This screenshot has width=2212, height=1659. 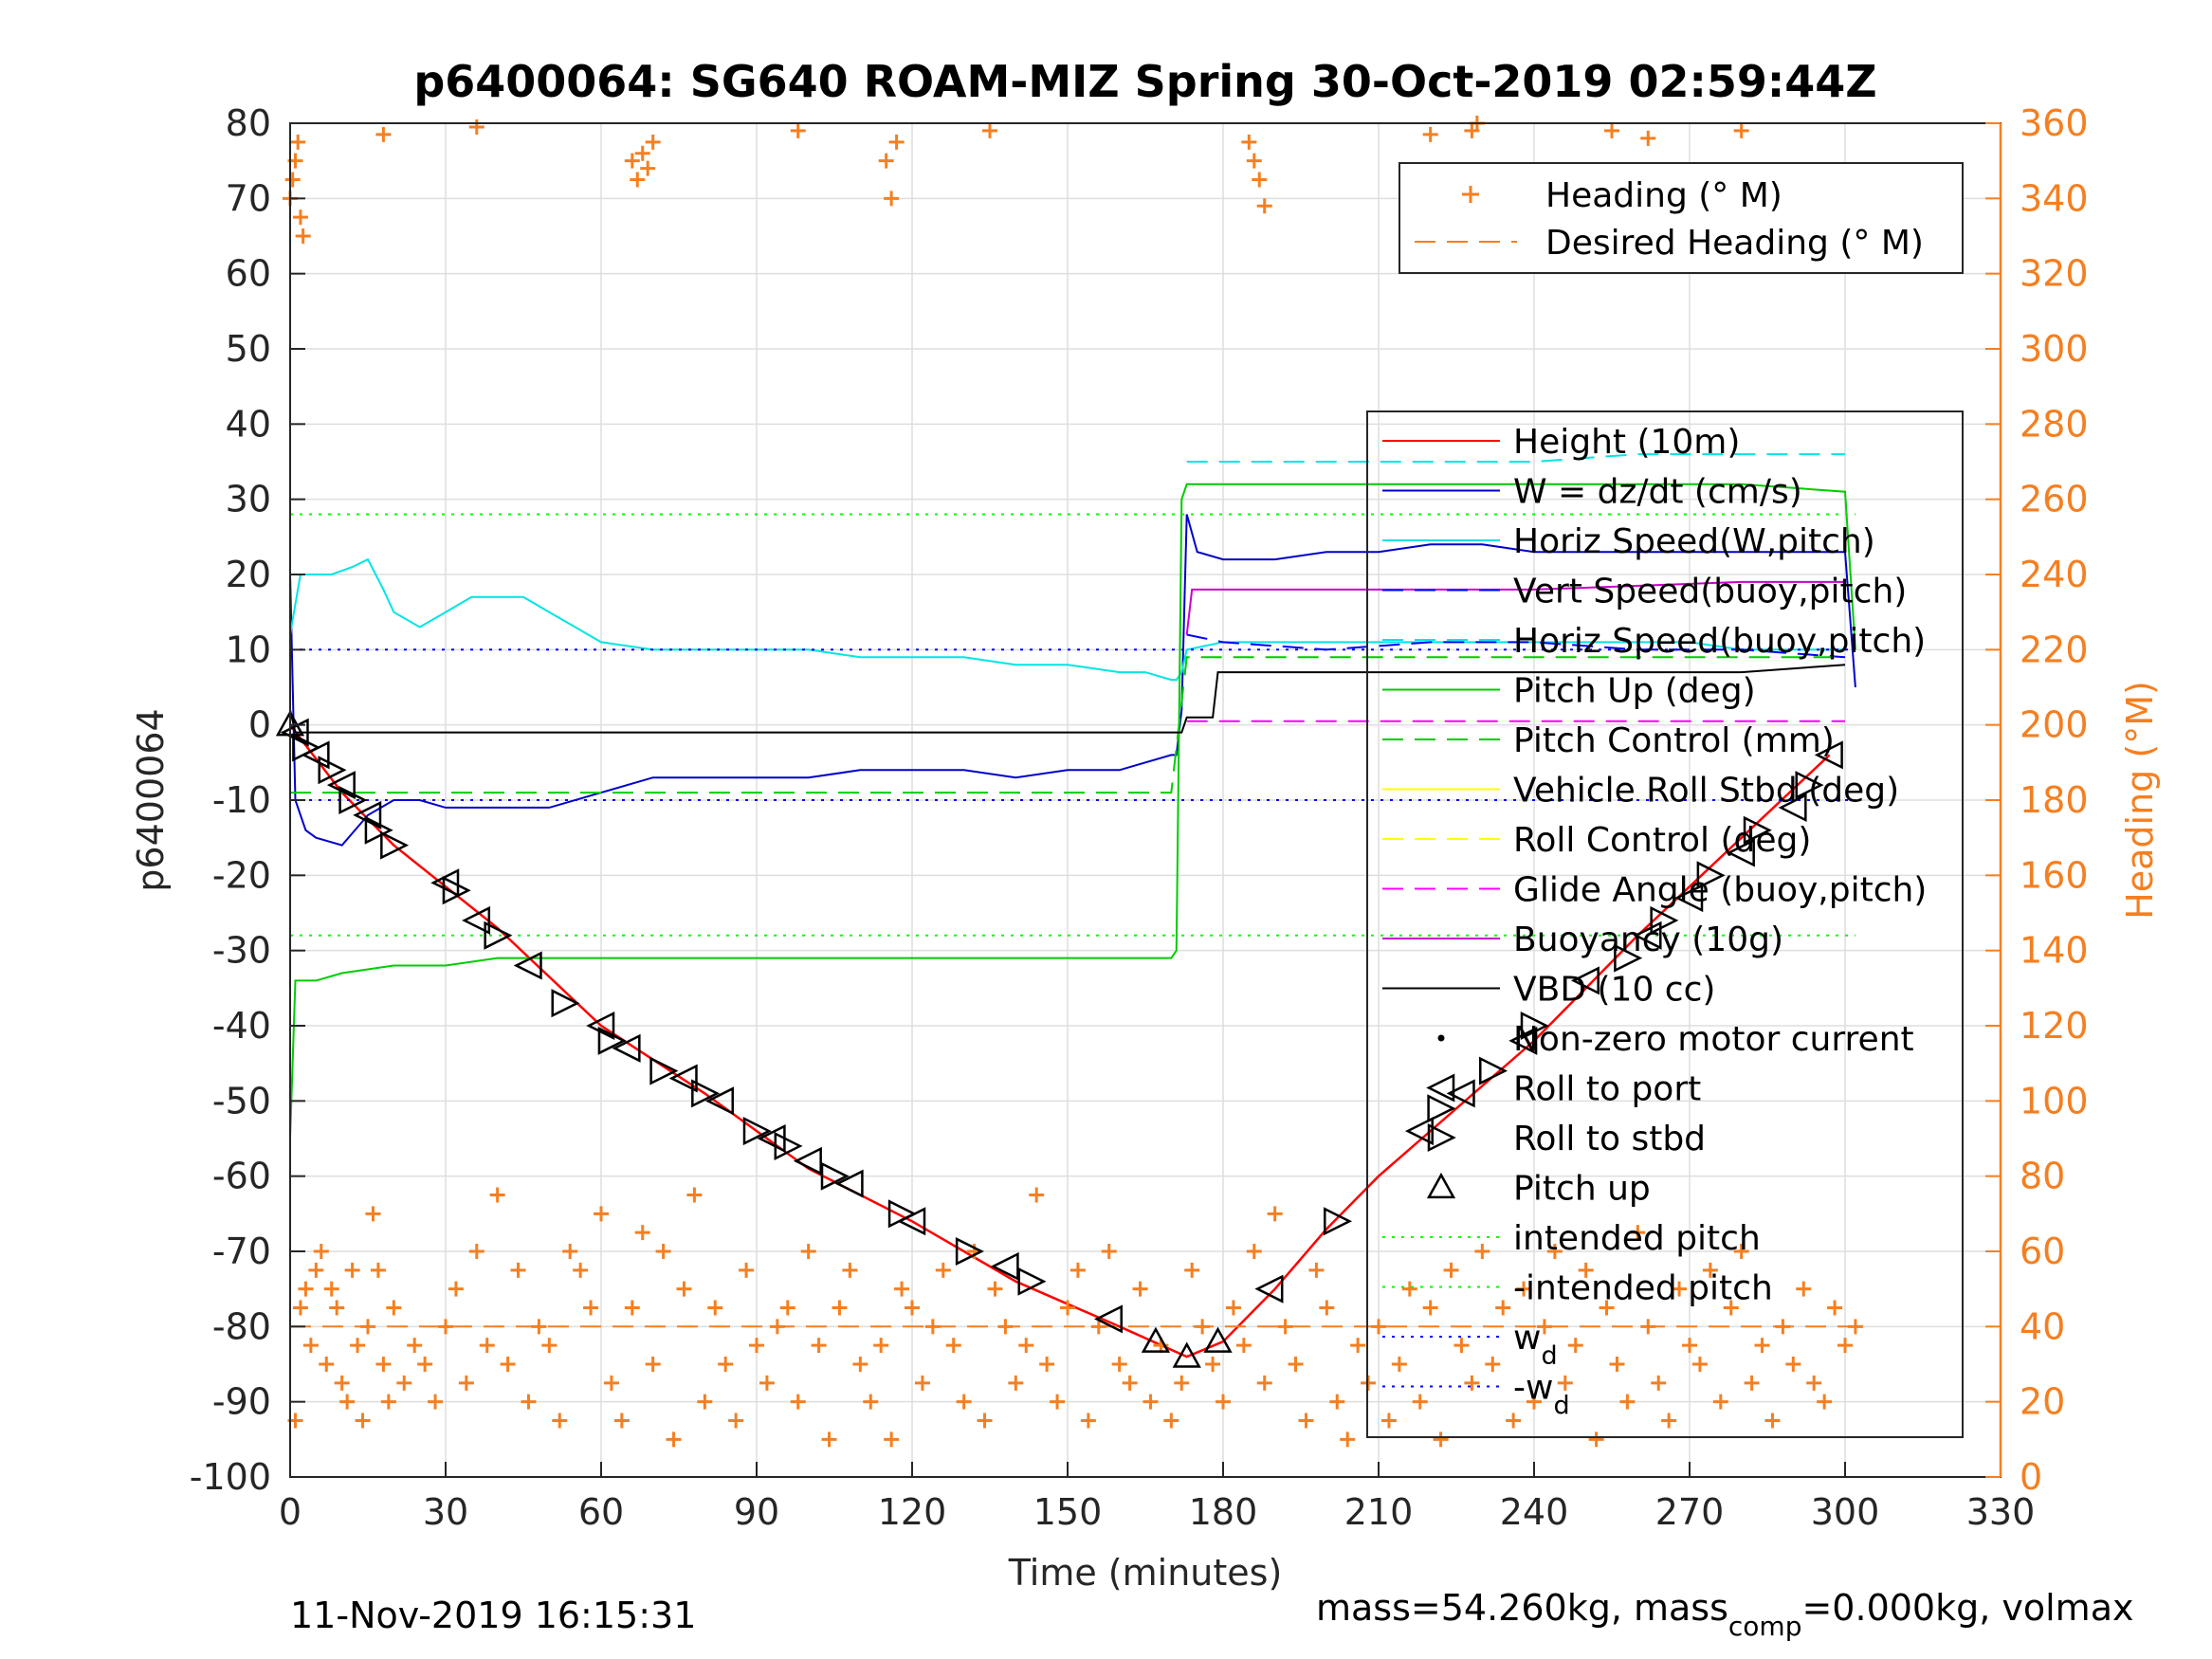 What do you see at coordinates (2031, 1477) in the screenshot?
I see `y-right-tick-label: 0` at bounding box center [2031, 1477].